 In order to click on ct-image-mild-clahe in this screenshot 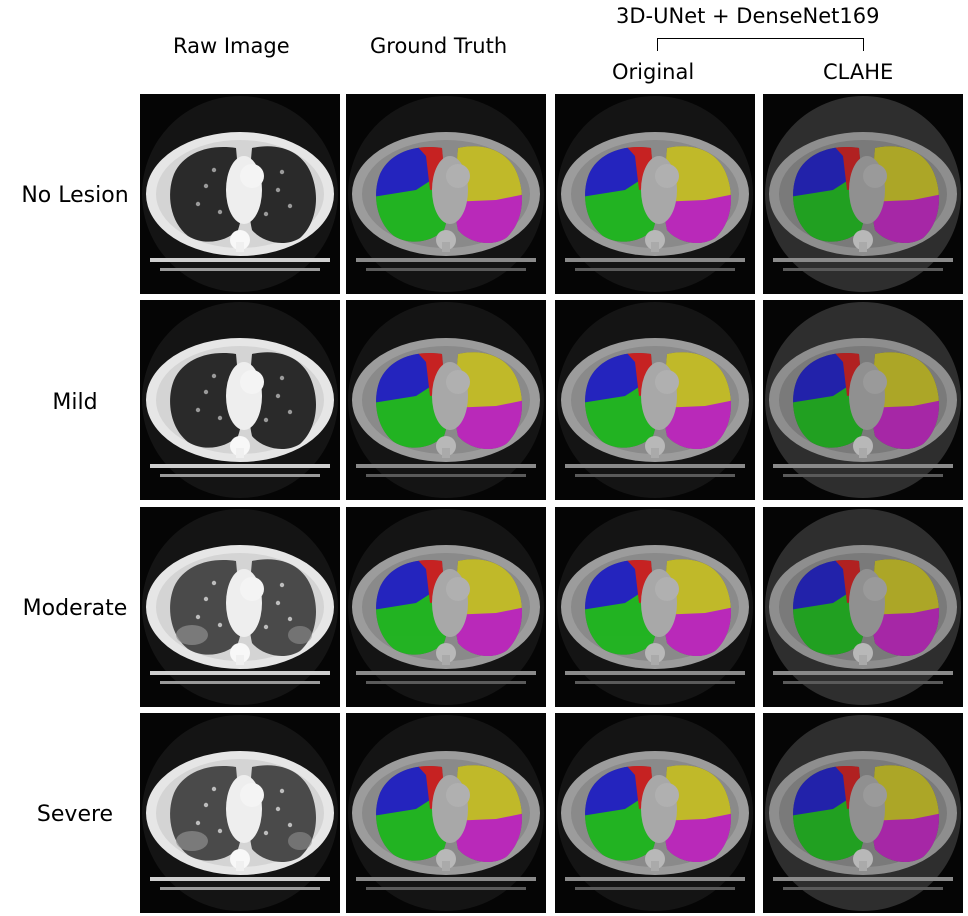, I will do `click(863, 400)`.